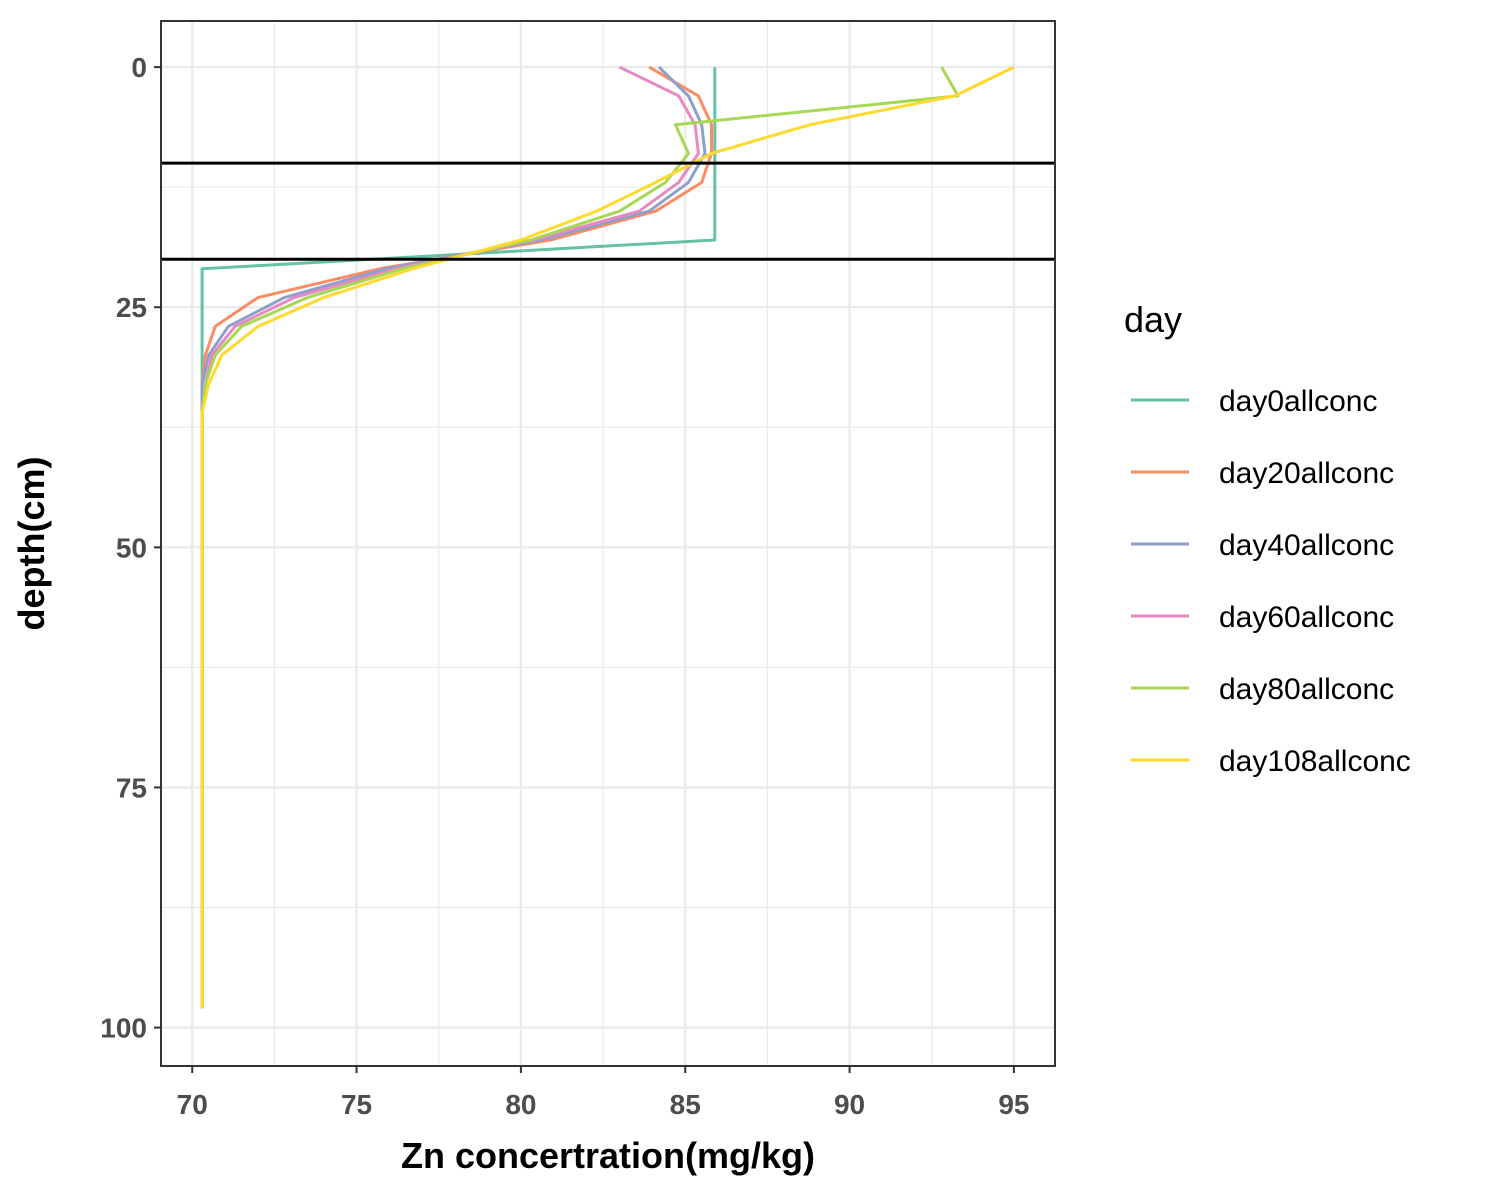 The width and height of the screenshot is (1500, 1200). Describe the element at coordinates (123, 1028) in the screenshot. I see `y-tick-label: 100` at that location.